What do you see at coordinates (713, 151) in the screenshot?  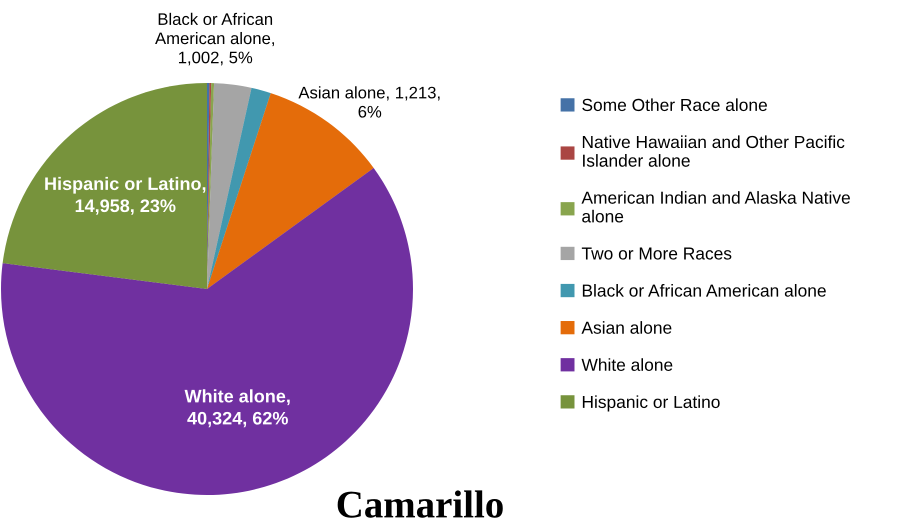 I see `legend-label: Native Hawaiian and Other Pacific Islander alone` at bounding box center [713, 151].